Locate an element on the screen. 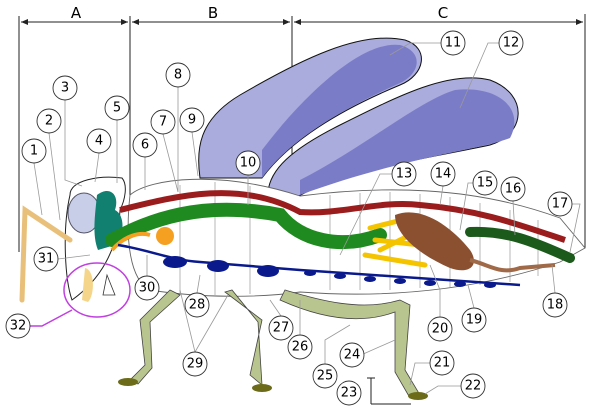 This screenshot has height=414, width=600. svg-text: 17 is located at coordinates (560, 204).